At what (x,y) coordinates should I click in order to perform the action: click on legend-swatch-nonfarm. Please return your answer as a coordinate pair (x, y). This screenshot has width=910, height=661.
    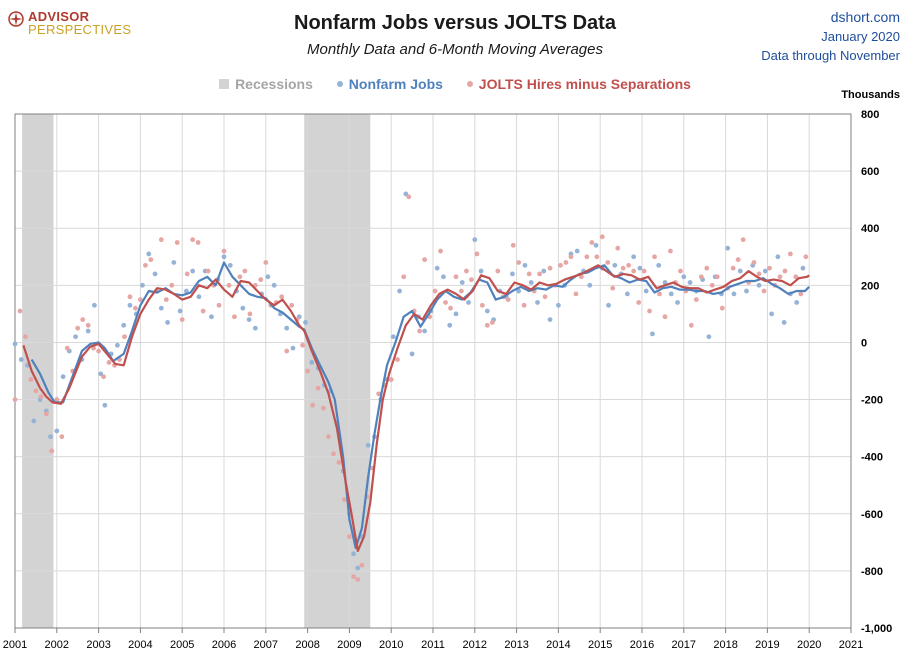
    Looking at the image, I should click on (339, 84).